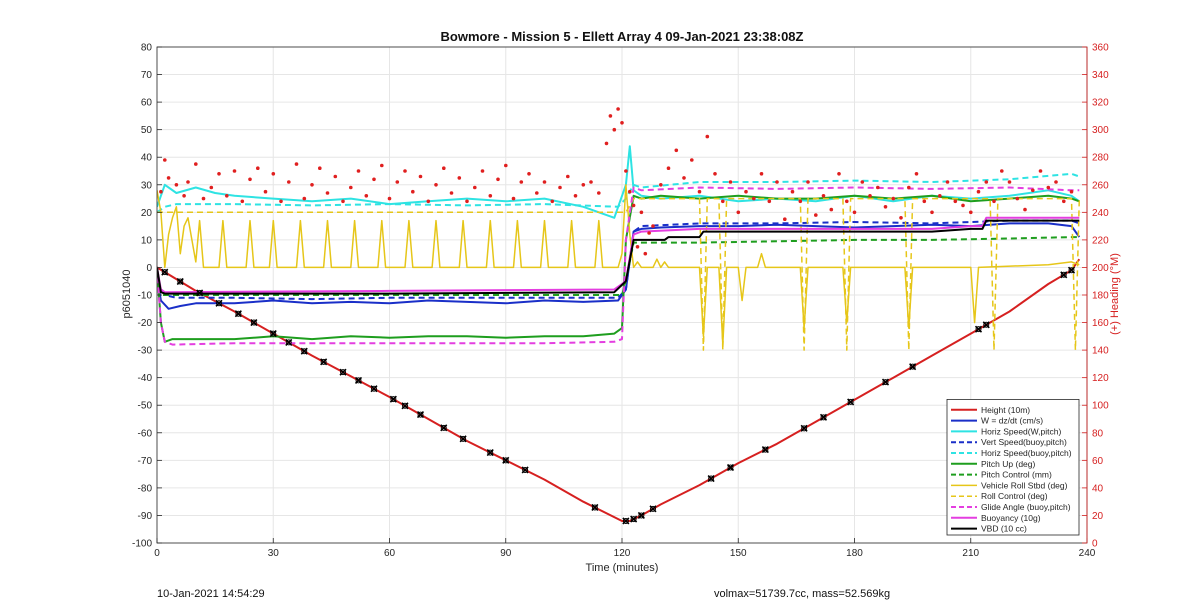 This screenshot has width=1200, height=611. What do you see at coordinates (802, 594) in the screenshot?
I see `footer-vehicle-info: volmax=51739.7cc, mass=52.569kg` at bounding box center [802, 594].